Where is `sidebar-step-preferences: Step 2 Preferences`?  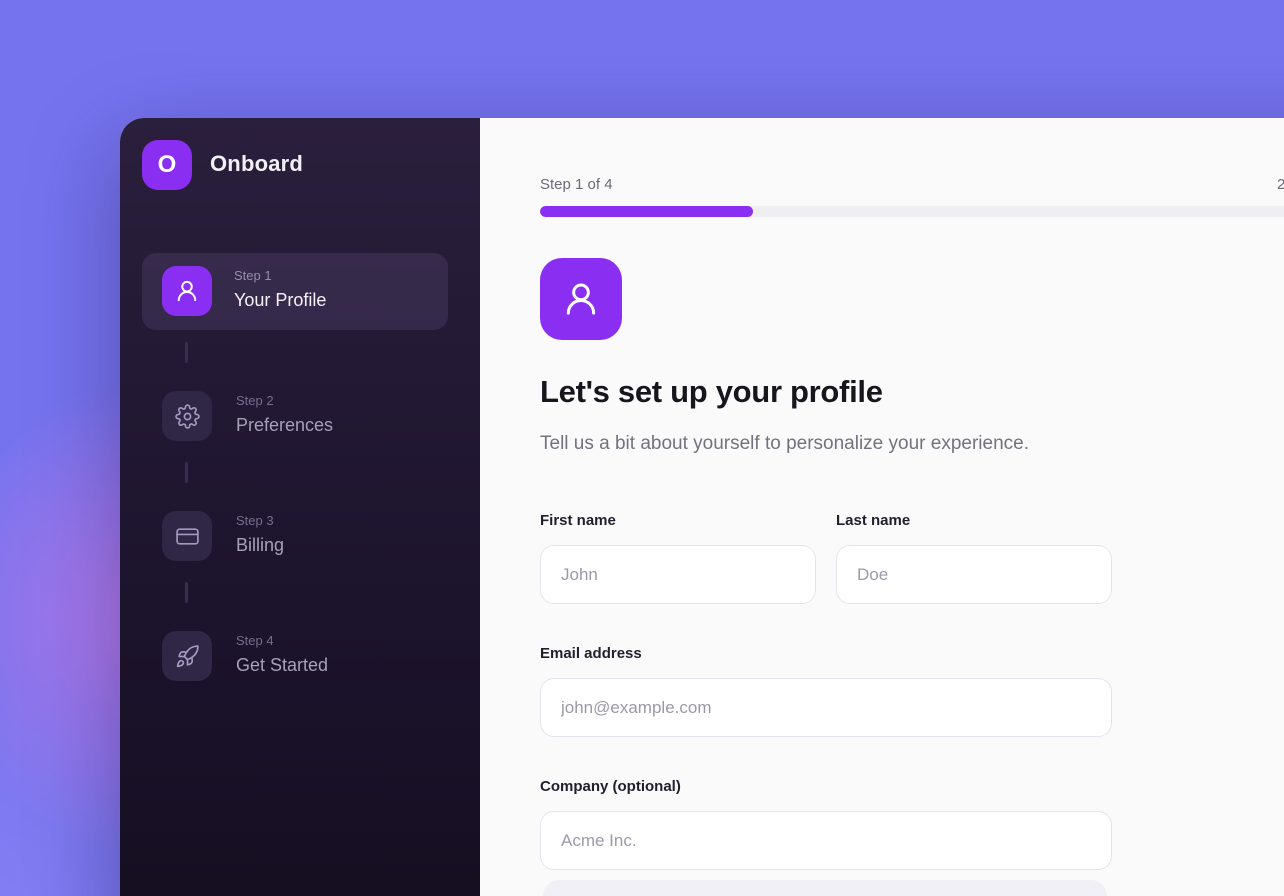 sidebar-step-preferences: Step 2 Preferences is located at coordinates (305, 416).